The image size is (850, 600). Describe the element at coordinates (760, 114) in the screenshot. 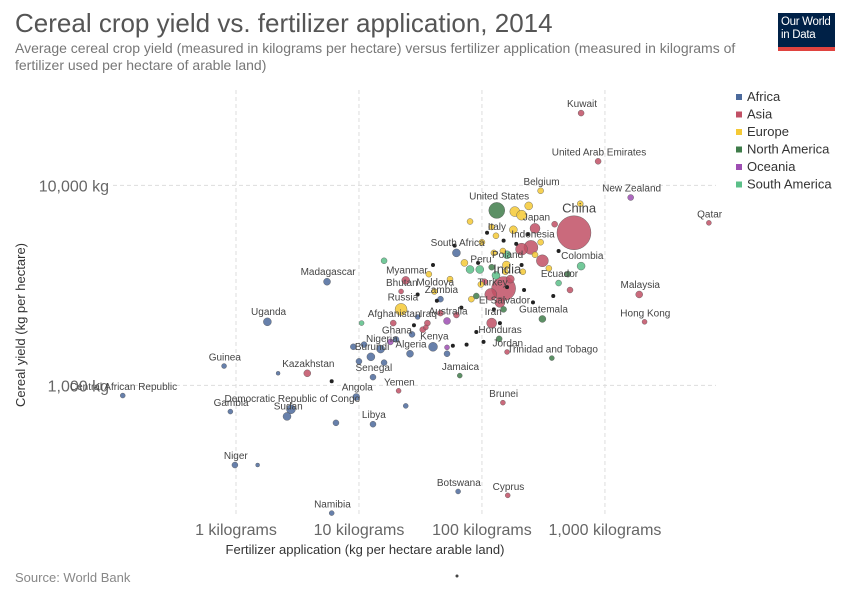

I see `legend-entry: Asia` at that location.